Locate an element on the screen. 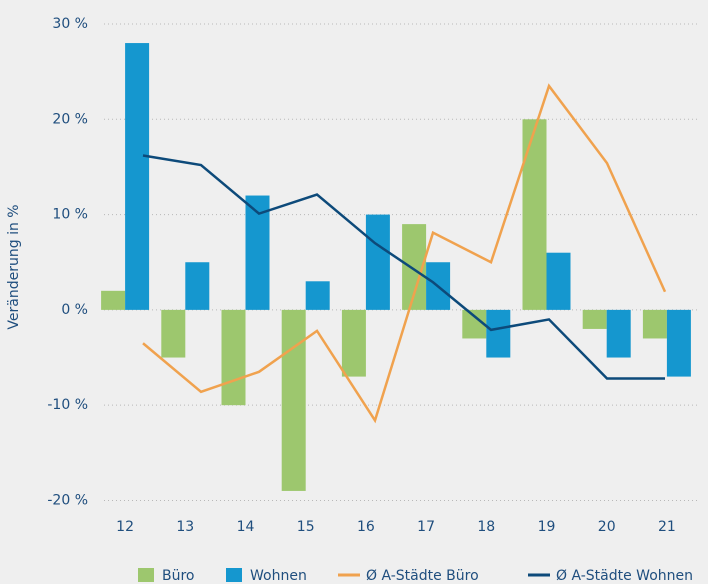 The height and width of the screenshot is (584, 708). legend-label: Büro is located at coordinates (178, 576).